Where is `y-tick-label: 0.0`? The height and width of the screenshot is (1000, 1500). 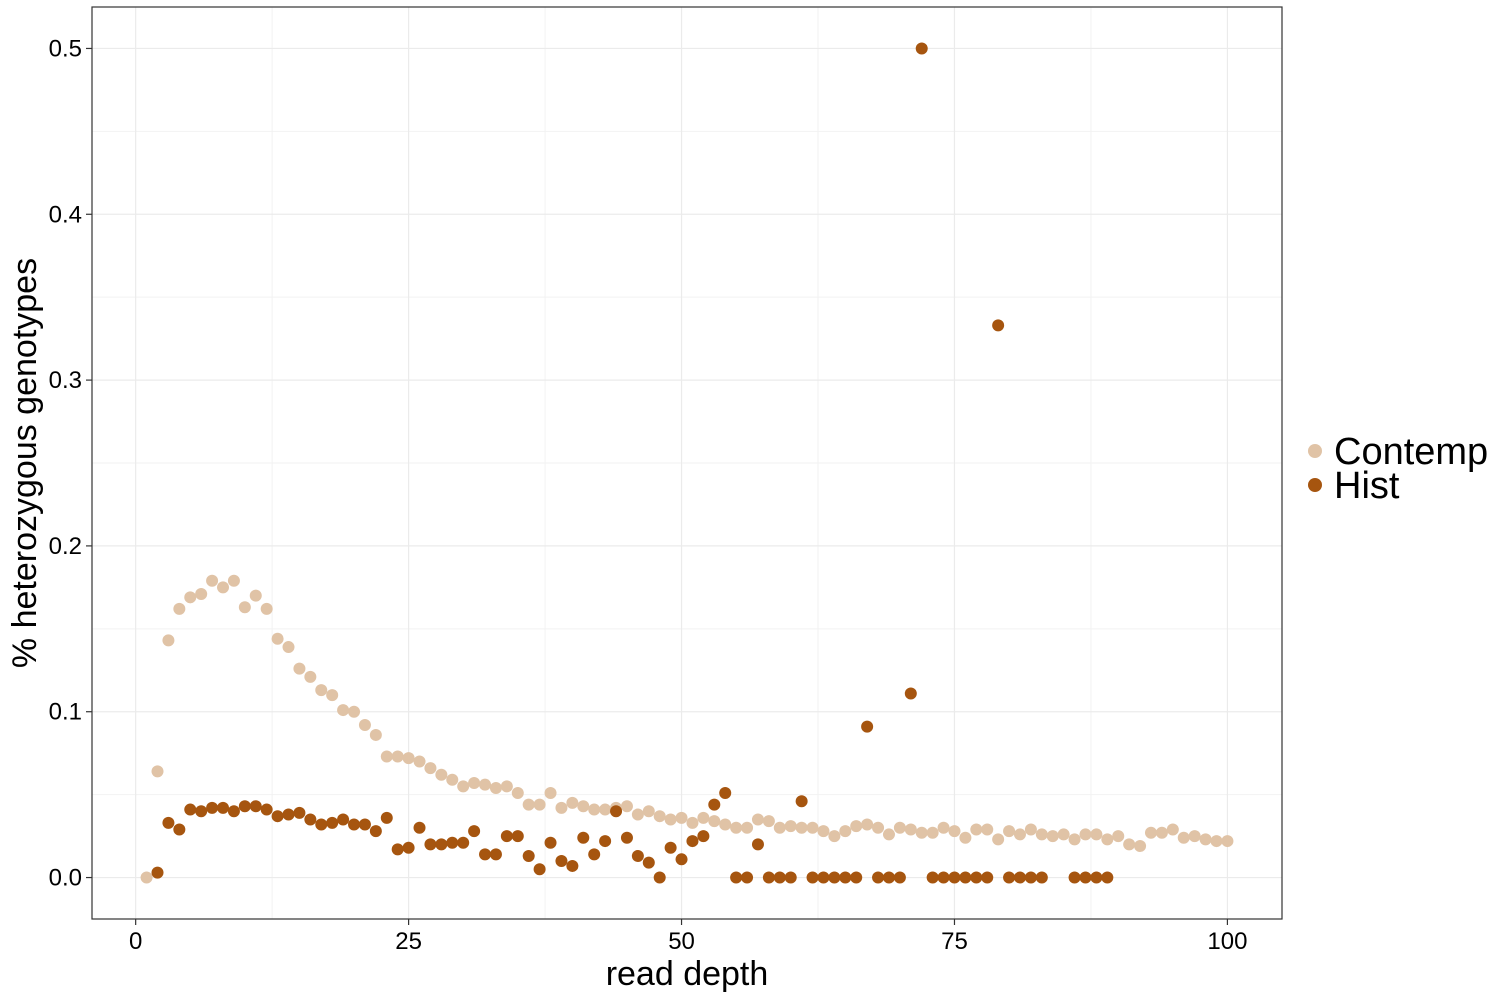 y-tick-label: 0.0 is located at coordinates (65, 878).